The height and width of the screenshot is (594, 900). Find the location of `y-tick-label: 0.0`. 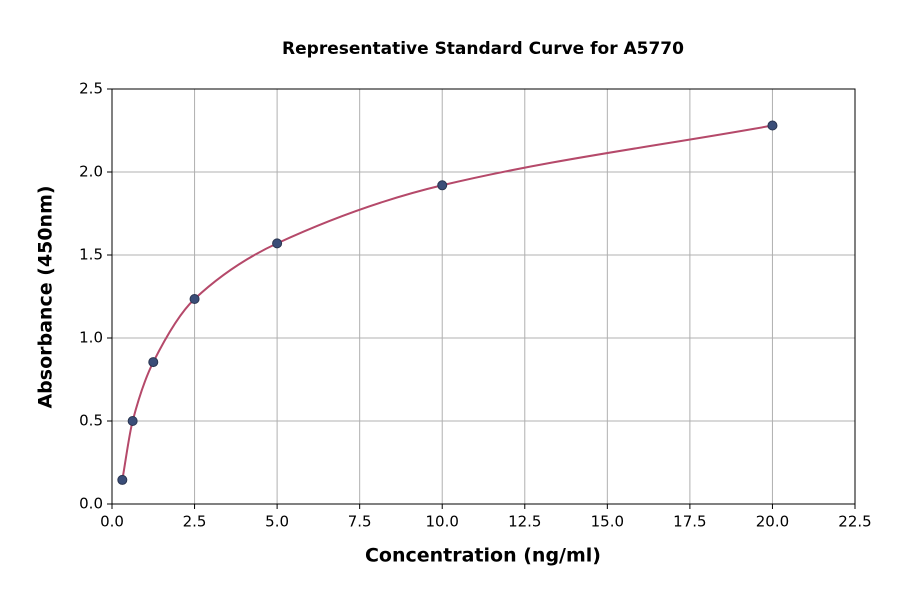

y-tick-label: 0.0 is located at coordinates (91, 504).